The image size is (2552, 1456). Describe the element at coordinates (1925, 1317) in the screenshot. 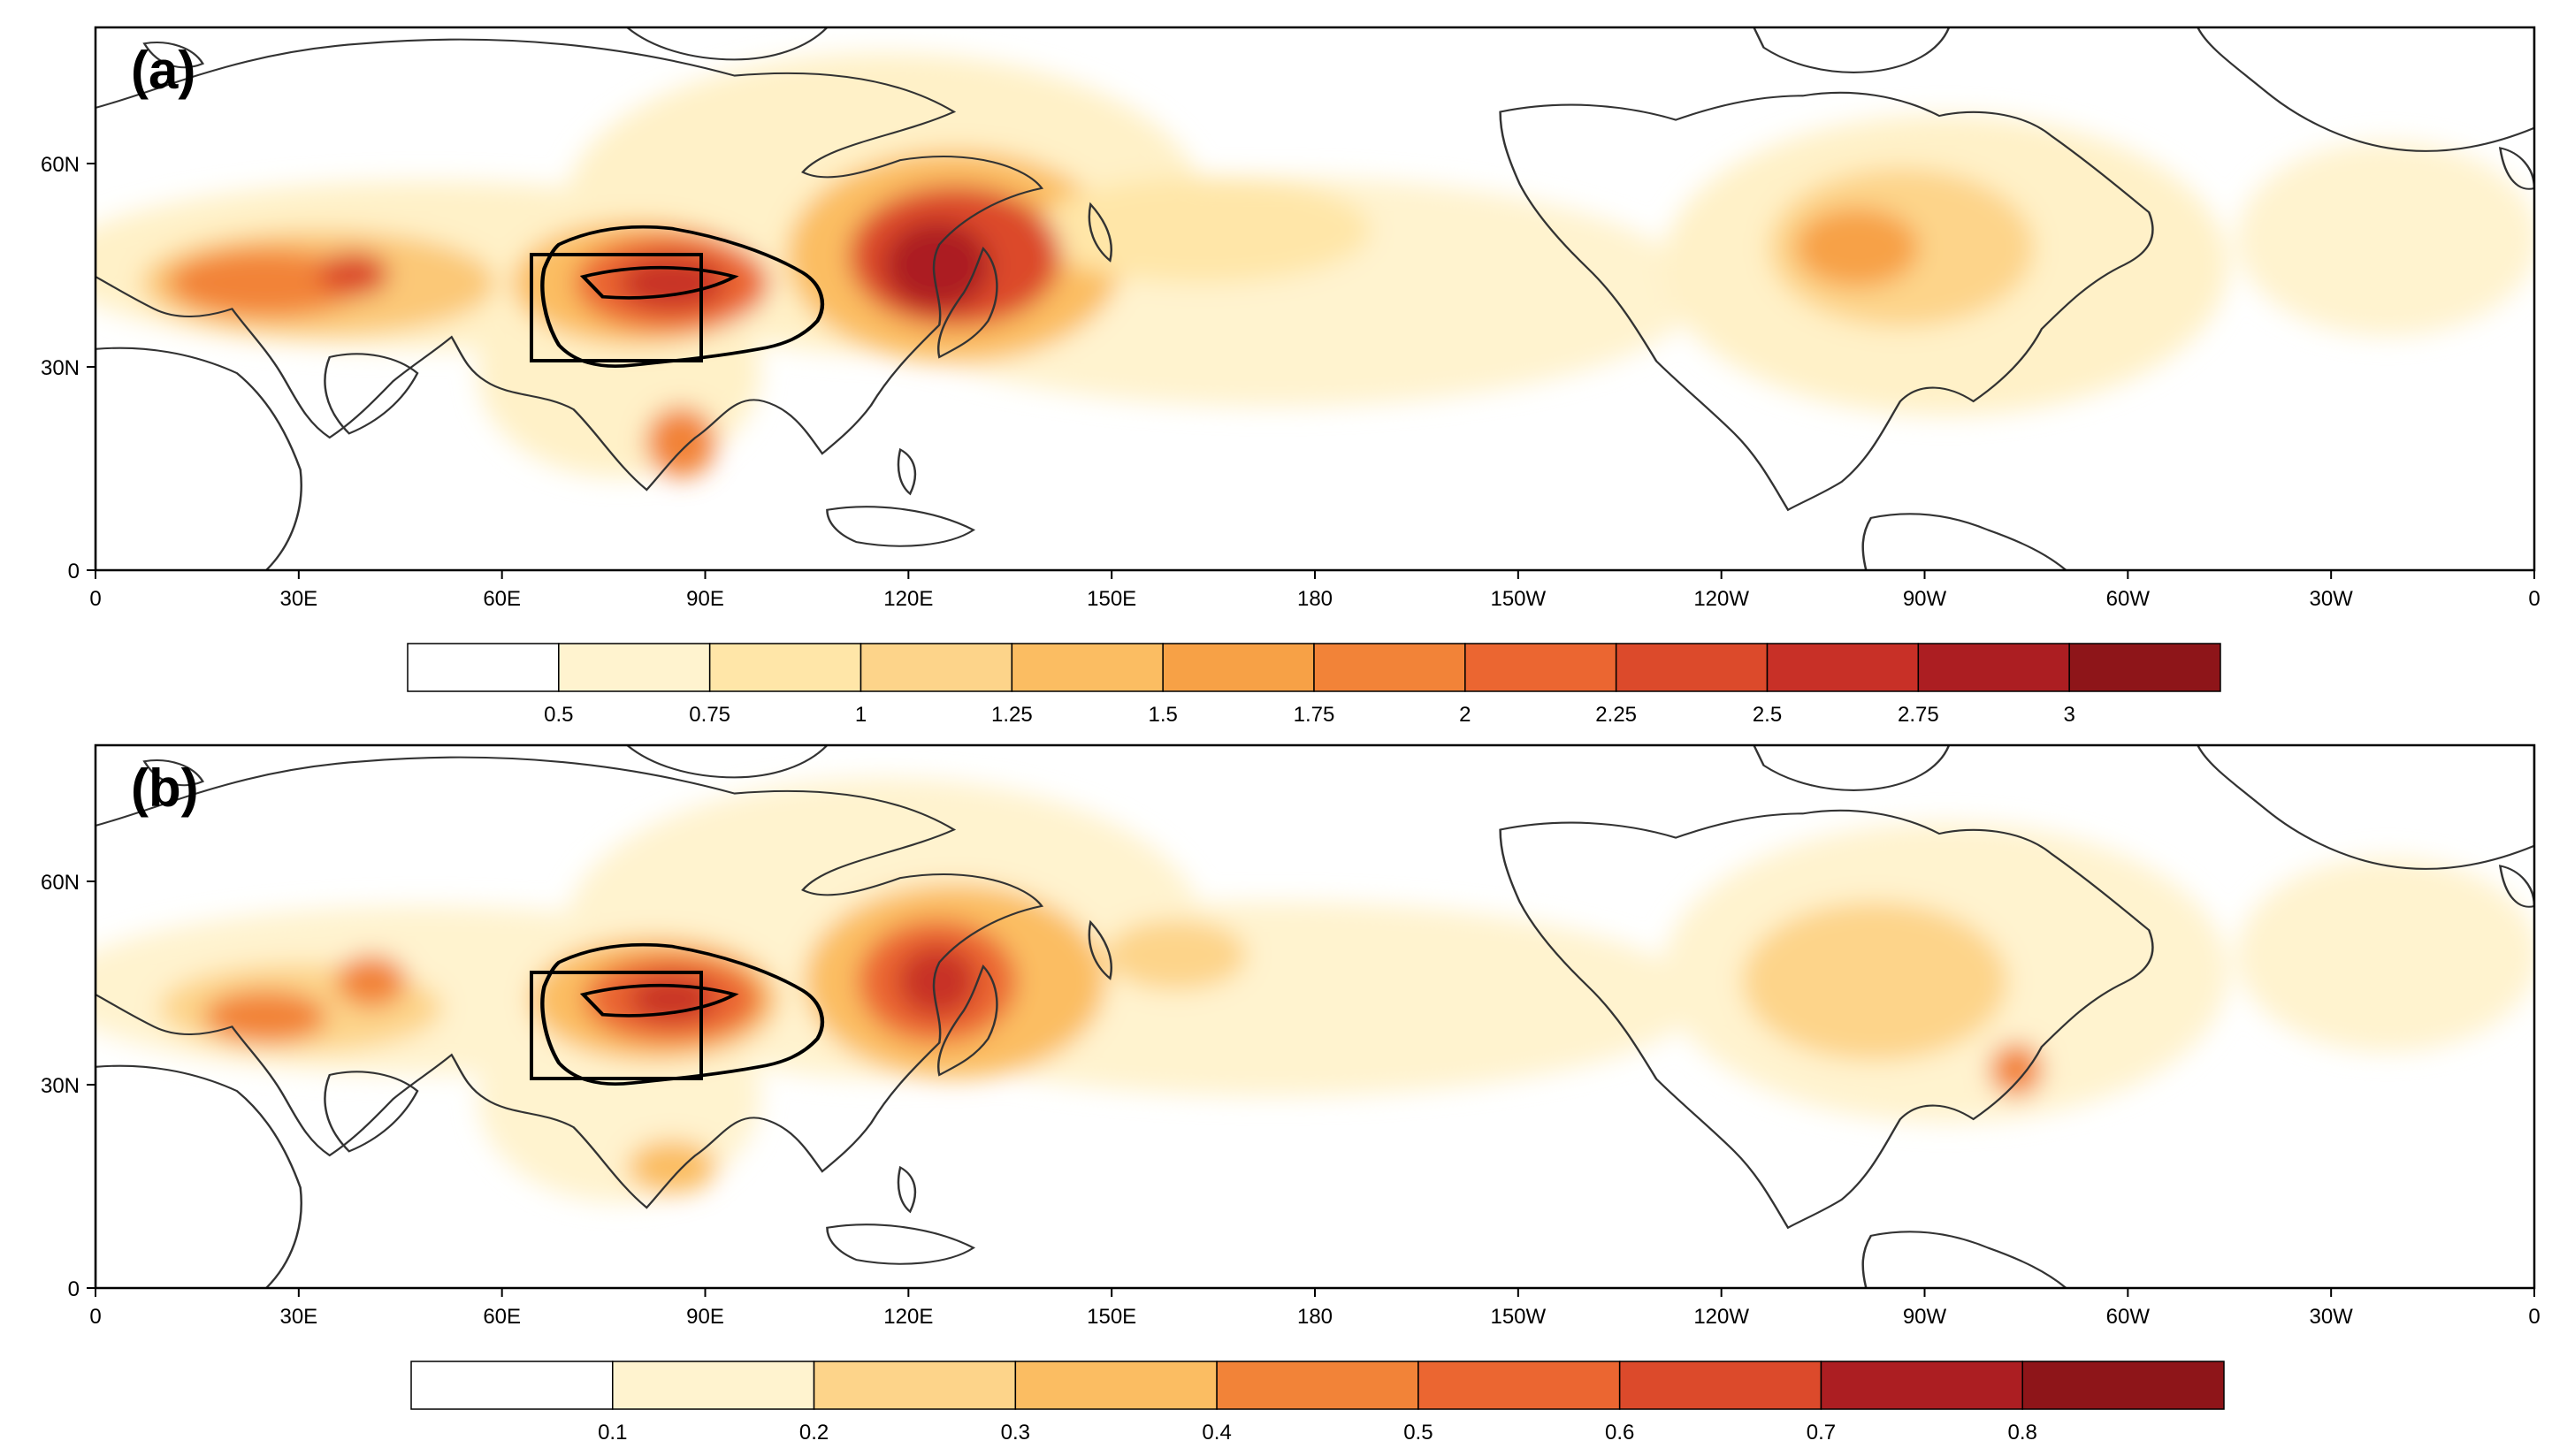

I see `panel-b-x-tick-label: 90W` at that location.